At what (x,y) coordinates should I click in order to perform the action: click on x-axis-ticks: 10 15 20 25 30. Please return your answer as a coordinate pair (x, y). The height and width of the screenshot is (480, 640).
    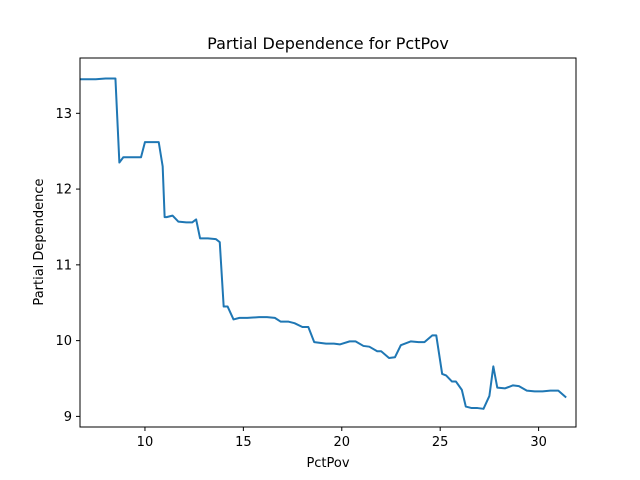
    Looking at the image, I should click on (342, 438).